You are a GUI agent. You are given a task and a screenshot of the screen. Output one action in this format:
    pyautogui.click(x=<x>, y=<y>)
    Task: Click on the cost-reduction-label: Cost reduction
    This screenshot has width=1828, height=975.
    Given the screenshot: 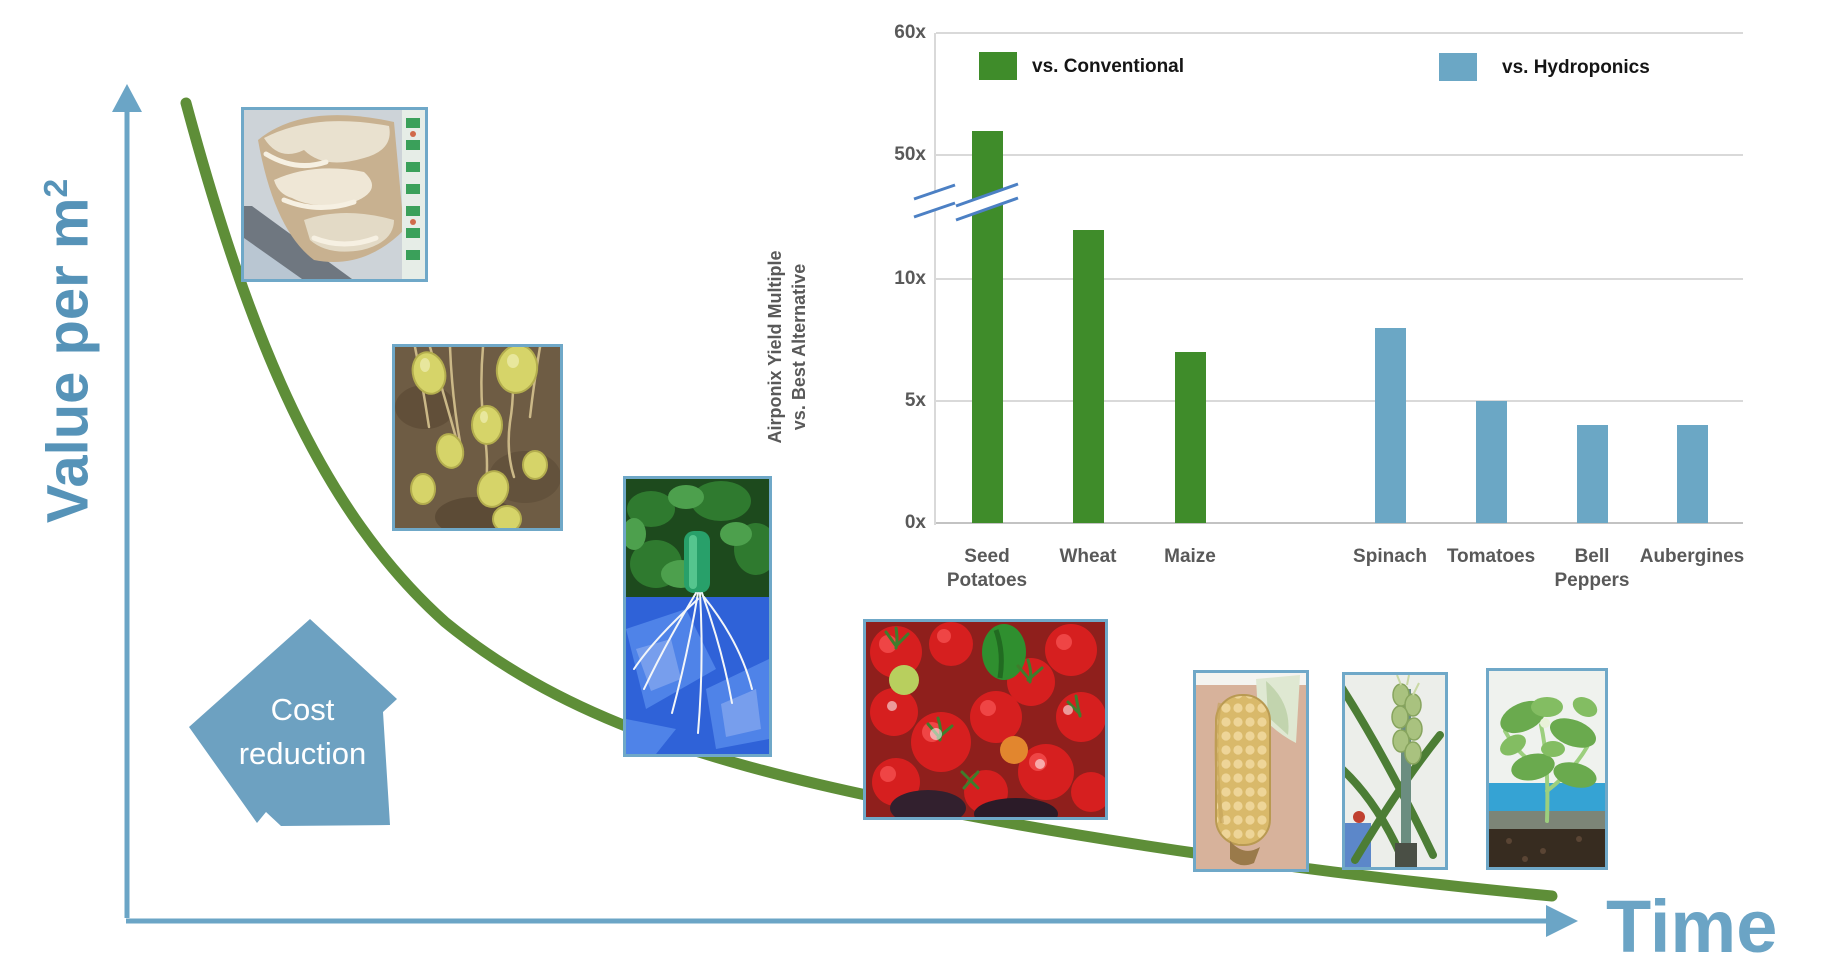 What is the action you would take?
    pyautogui.click(x=302, y=732)
    